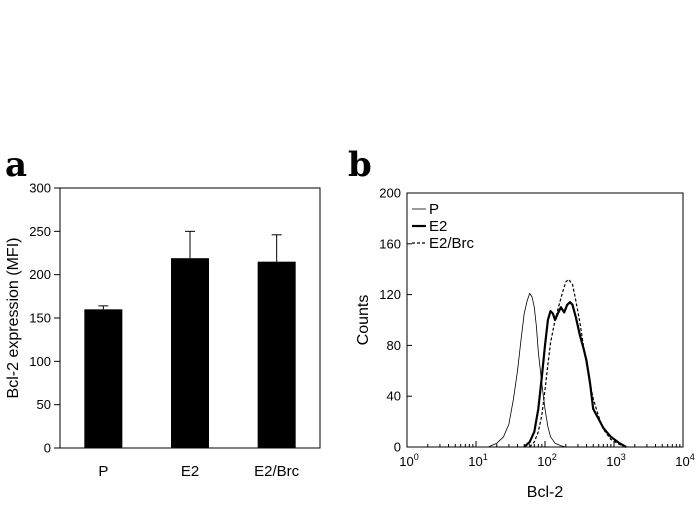 The image size is (700, 506). Describe the element at coordinates (452, 243) in the screenshot. I see `legend-label: E2/Brc` at that location.